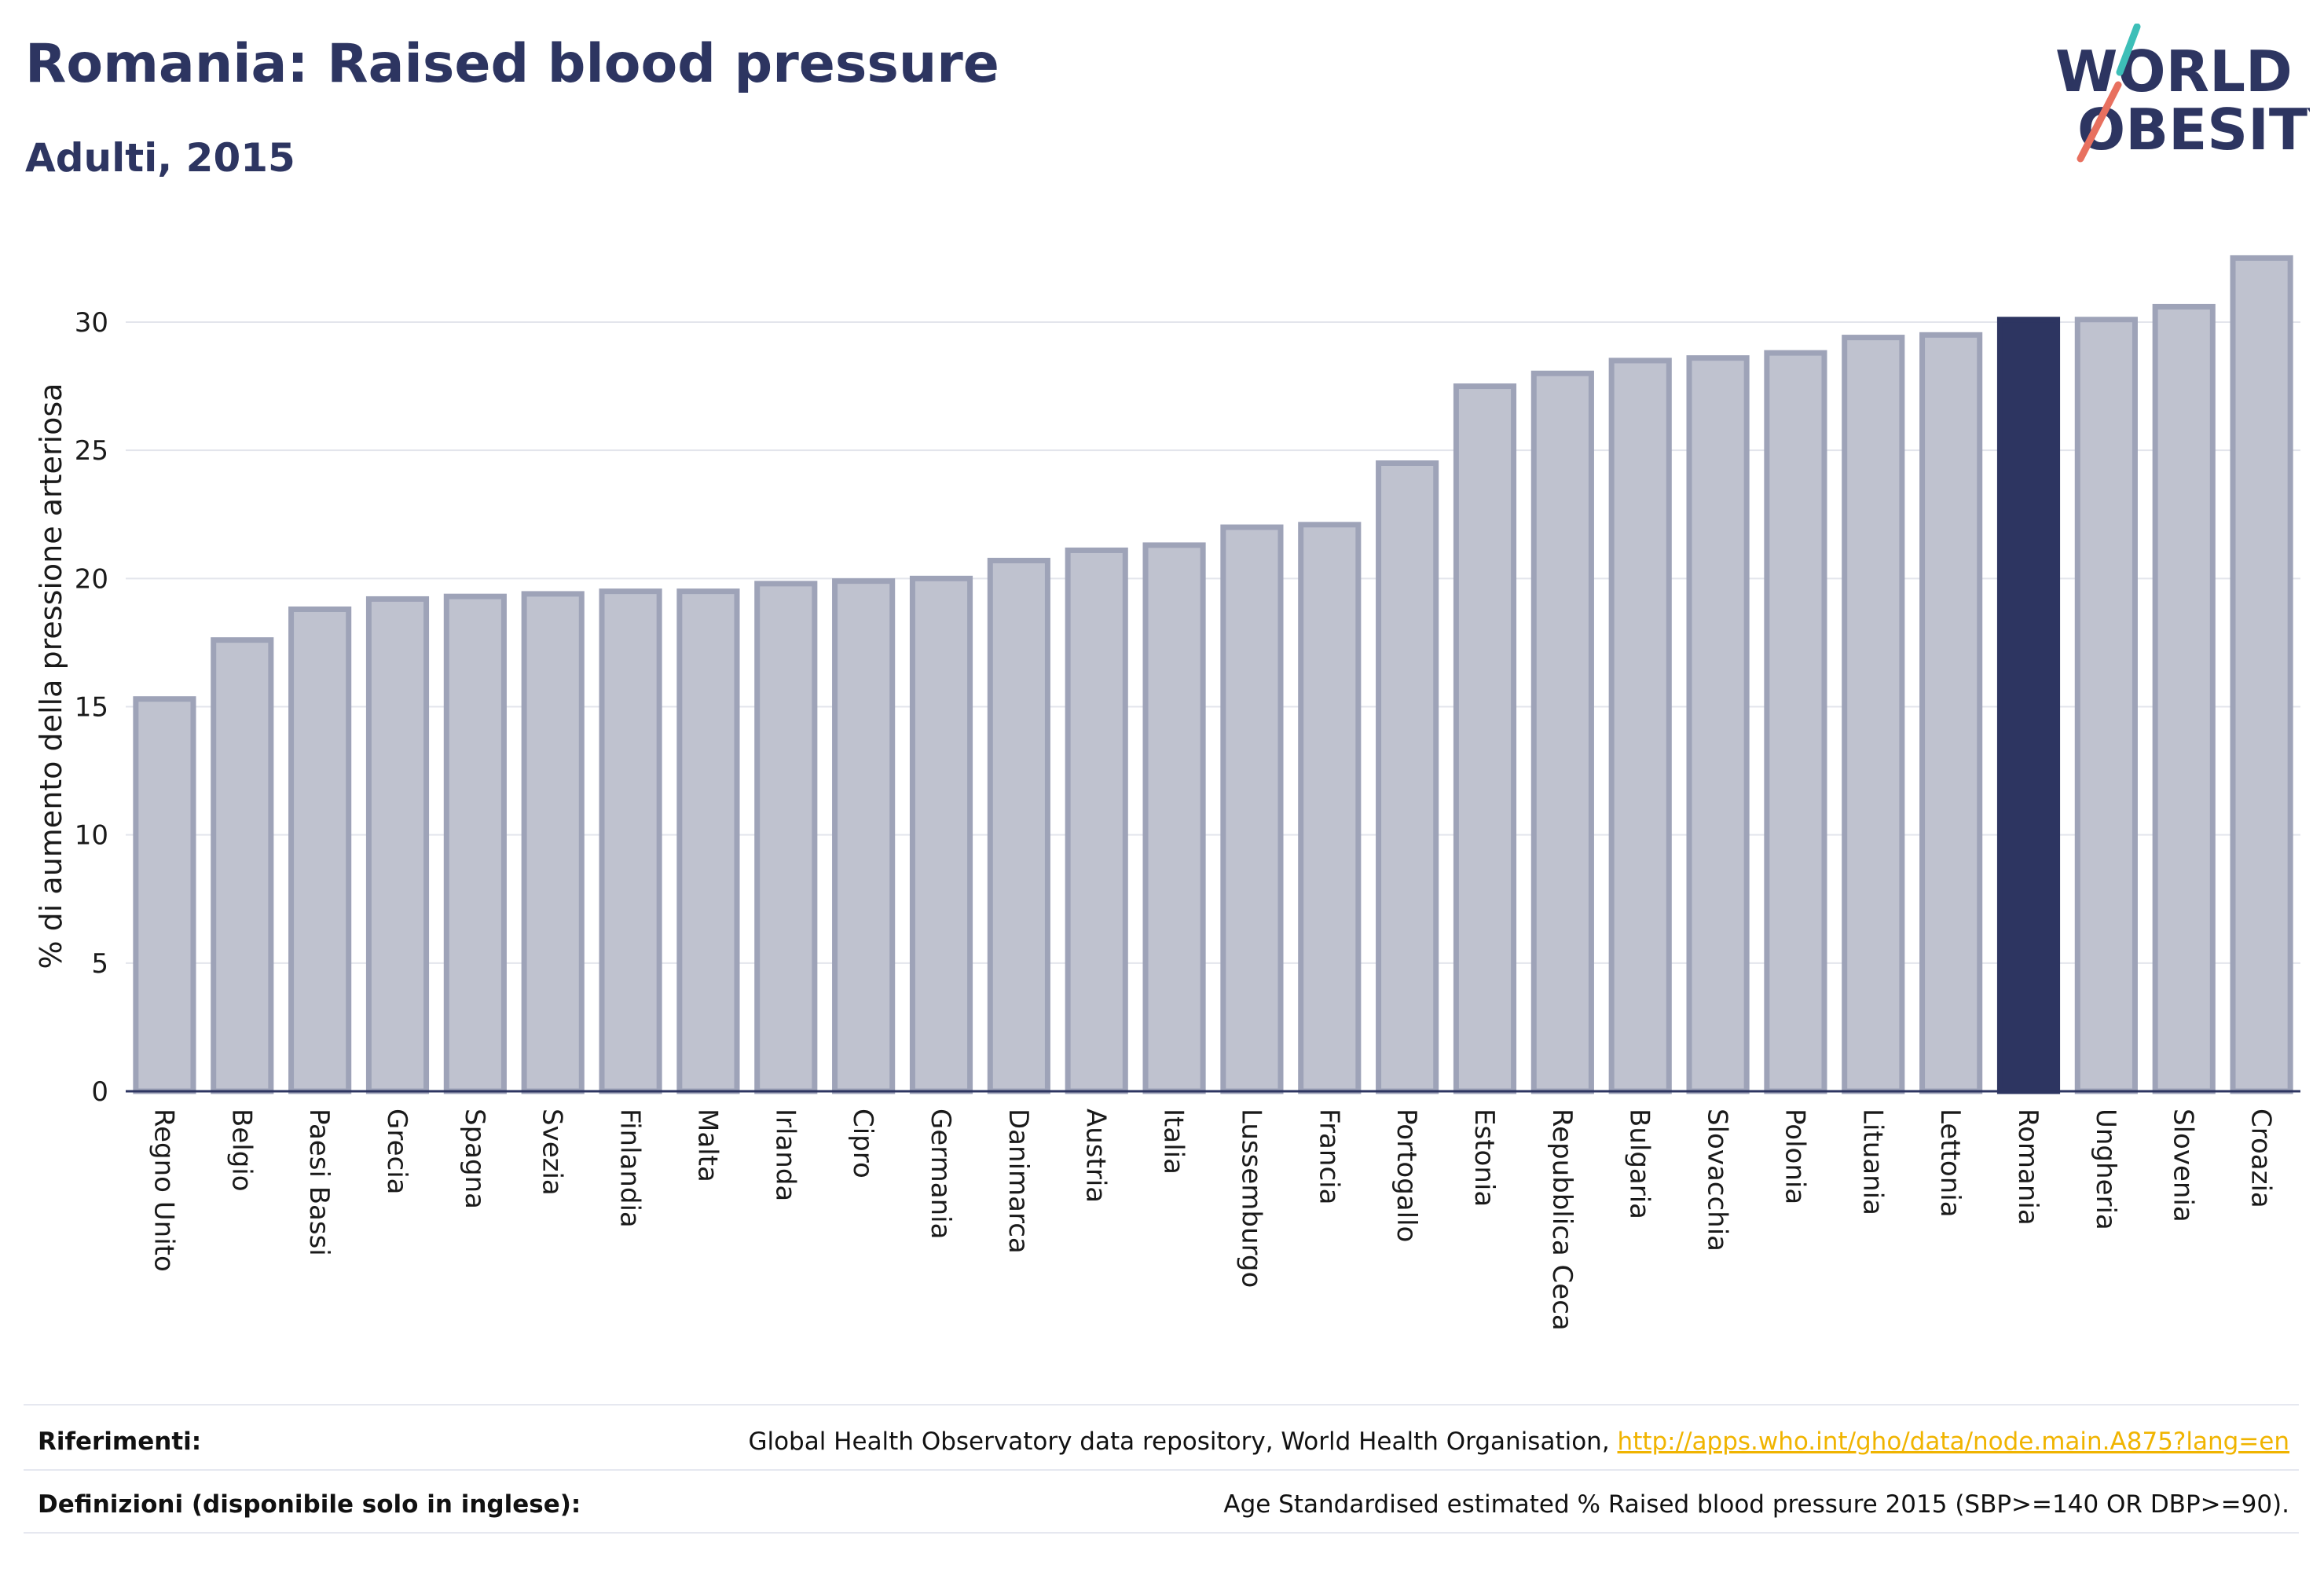  I want to click on y-tick-label: 10, so click(91, 836).